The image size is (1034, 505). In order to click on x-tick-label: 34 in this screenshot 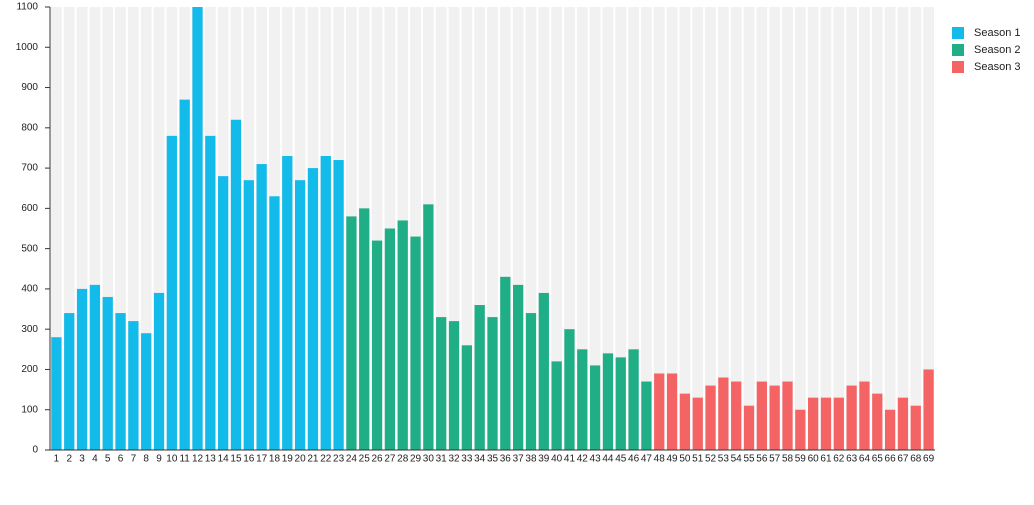, I will do `click(480, 459)`.